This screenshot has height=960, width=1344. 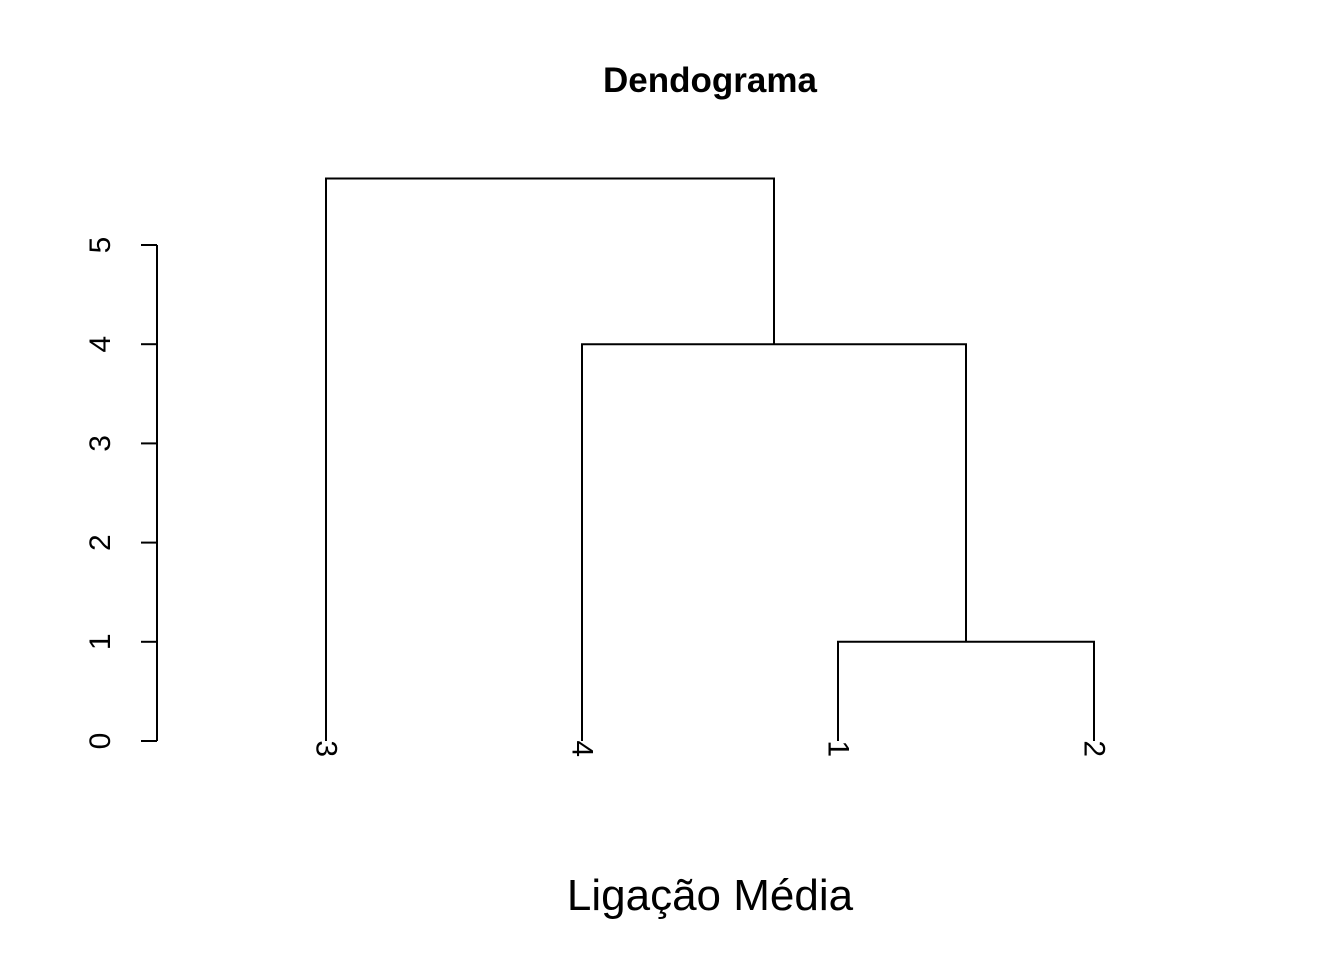 I want to click on y-tick-label: 5, so click(x=100, y=245).